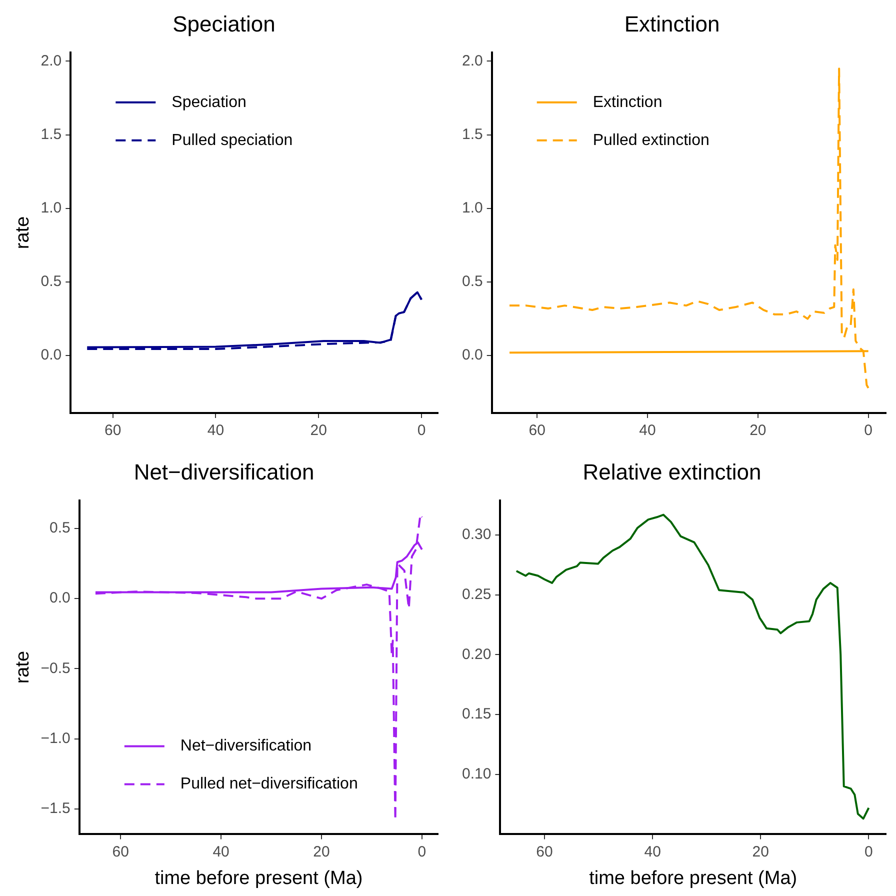 The width and height of the screenshot is (896, 896). I want to click on line-series, so click(689, 228).